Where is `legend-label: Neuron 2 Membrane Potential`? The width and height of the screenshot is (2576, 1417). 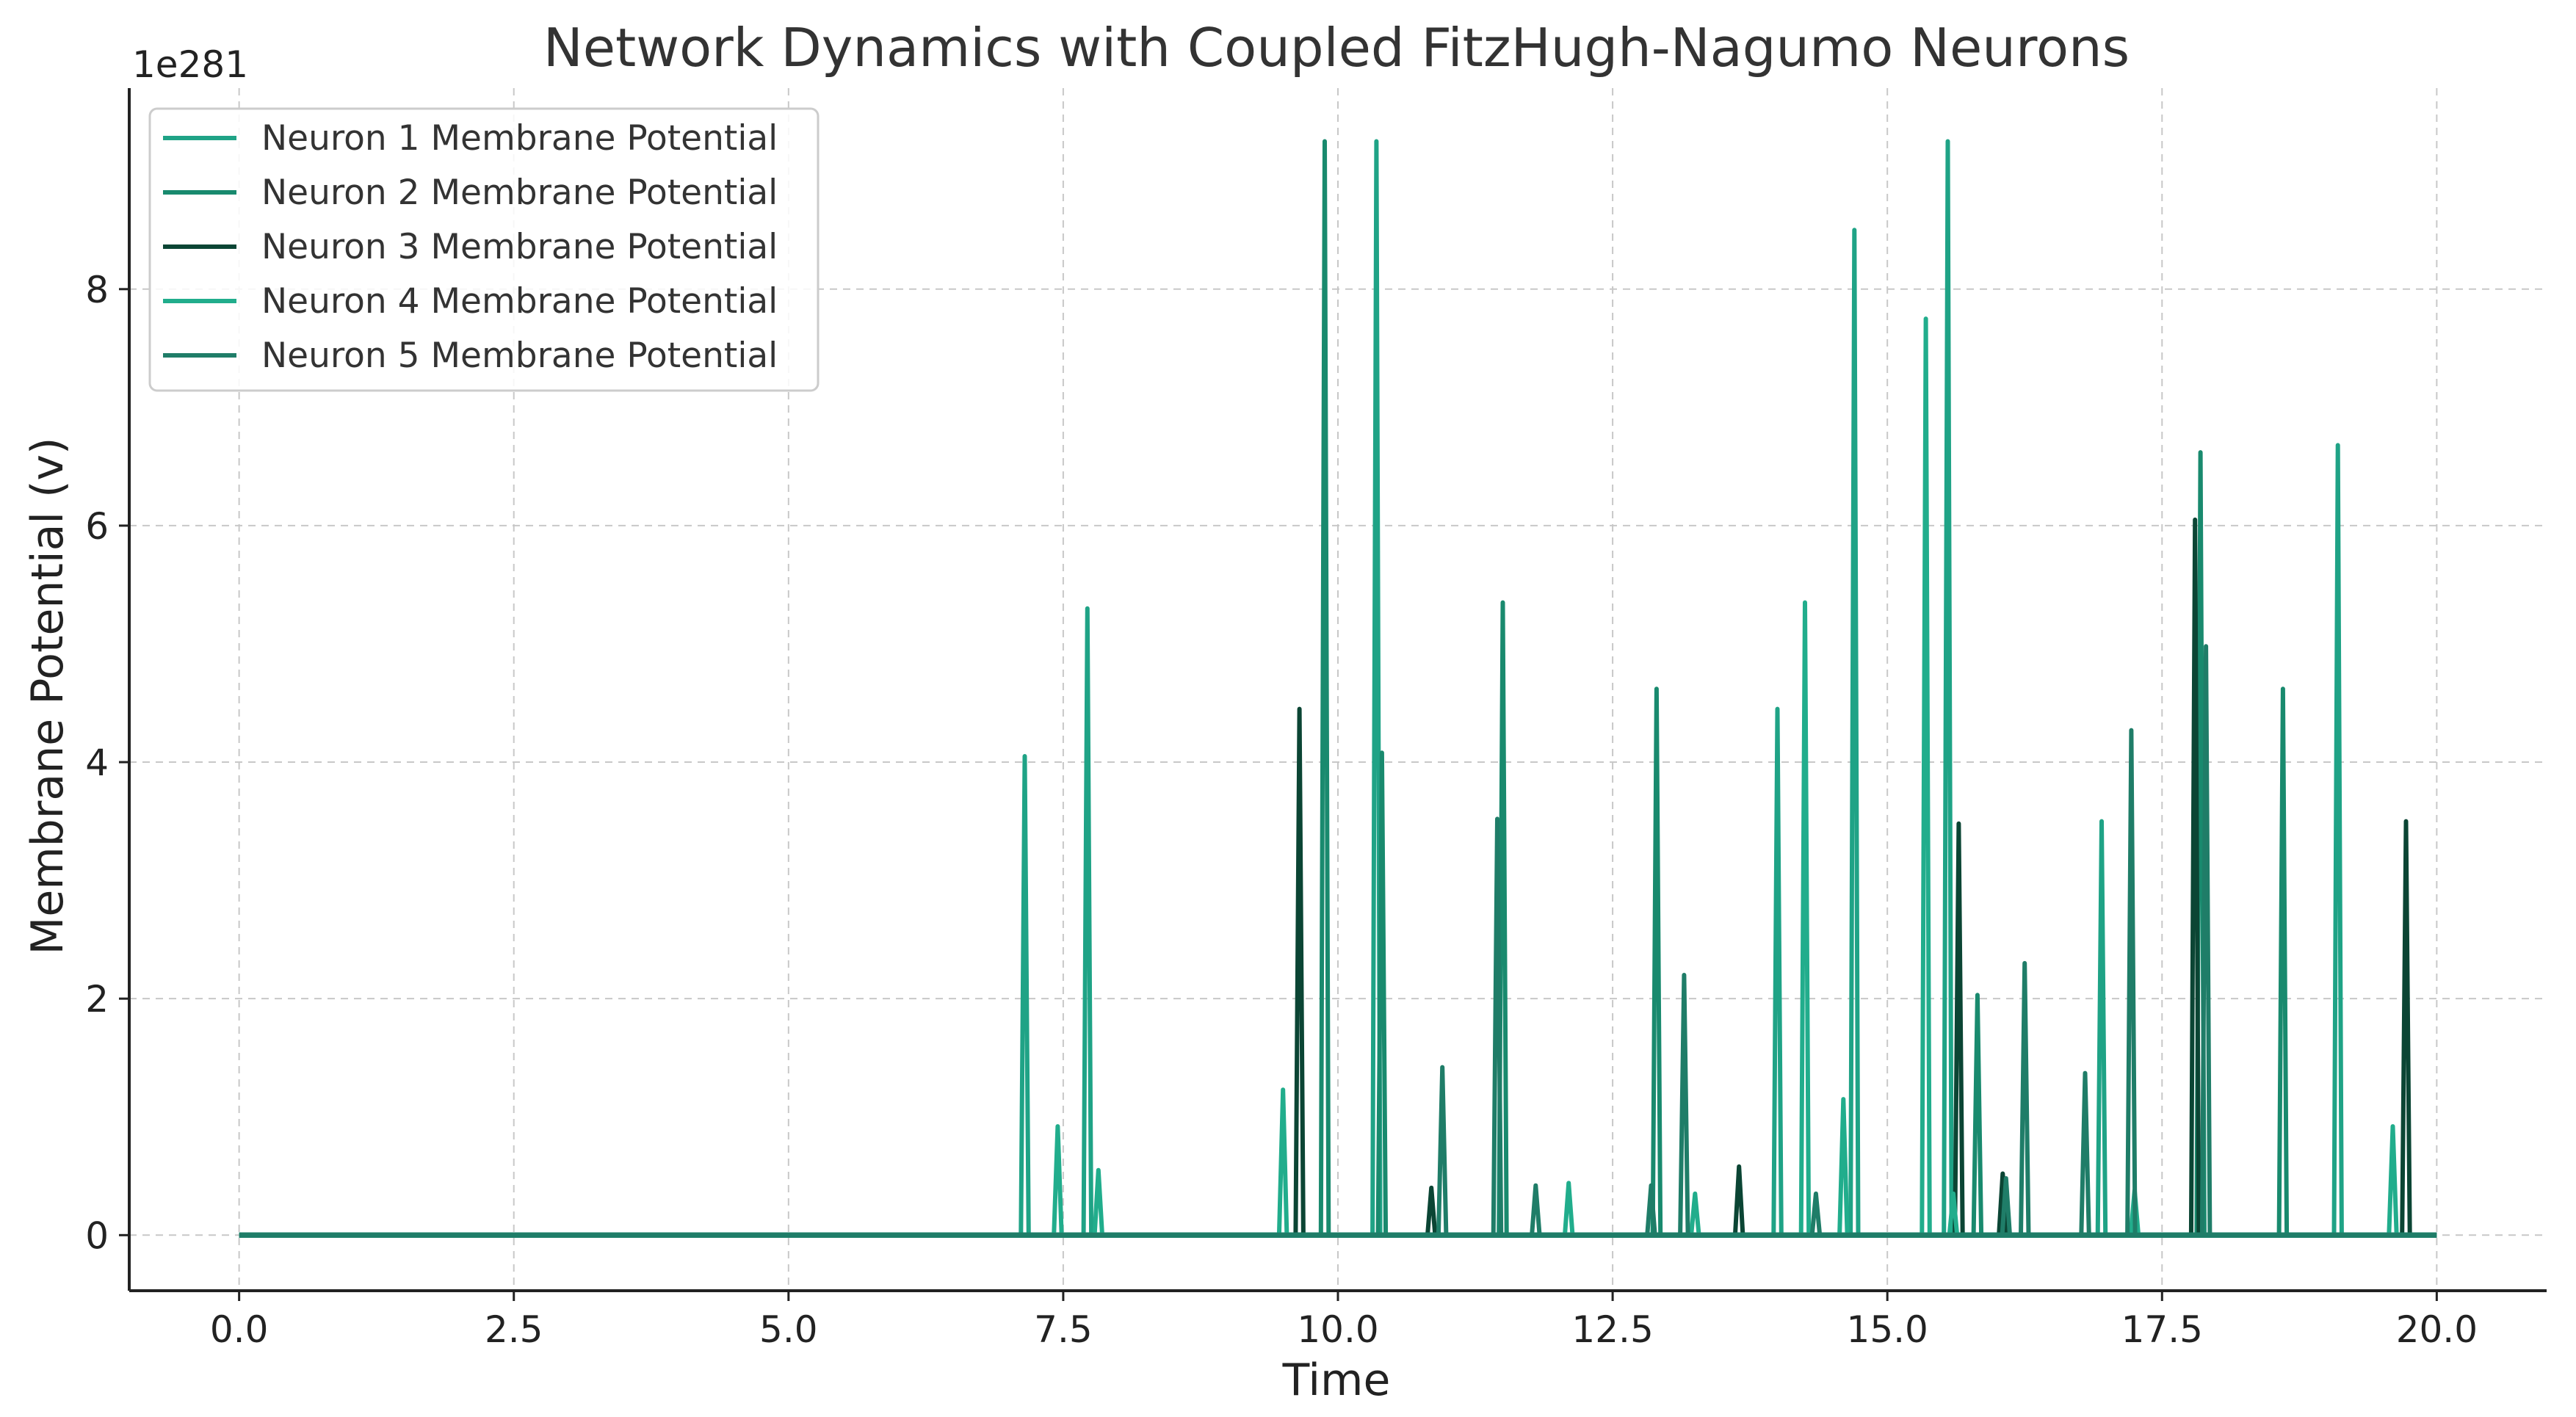 legend-label: Neuron 2 Membrane Potential is located at coordinates (519, 193).